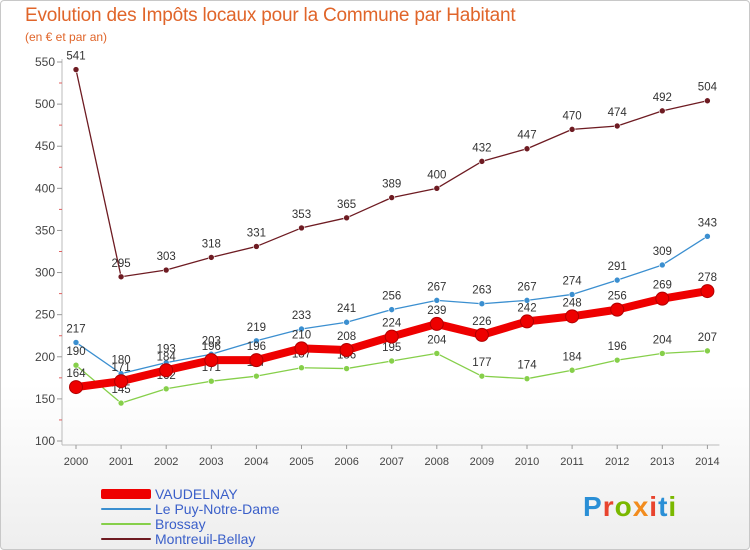 The height and width of the screenshot is (550, 750). What do you see at coordinates (527, 462) in the screenshot?
I see `x-tick-label: 2010` at bounding box center [527, 462].